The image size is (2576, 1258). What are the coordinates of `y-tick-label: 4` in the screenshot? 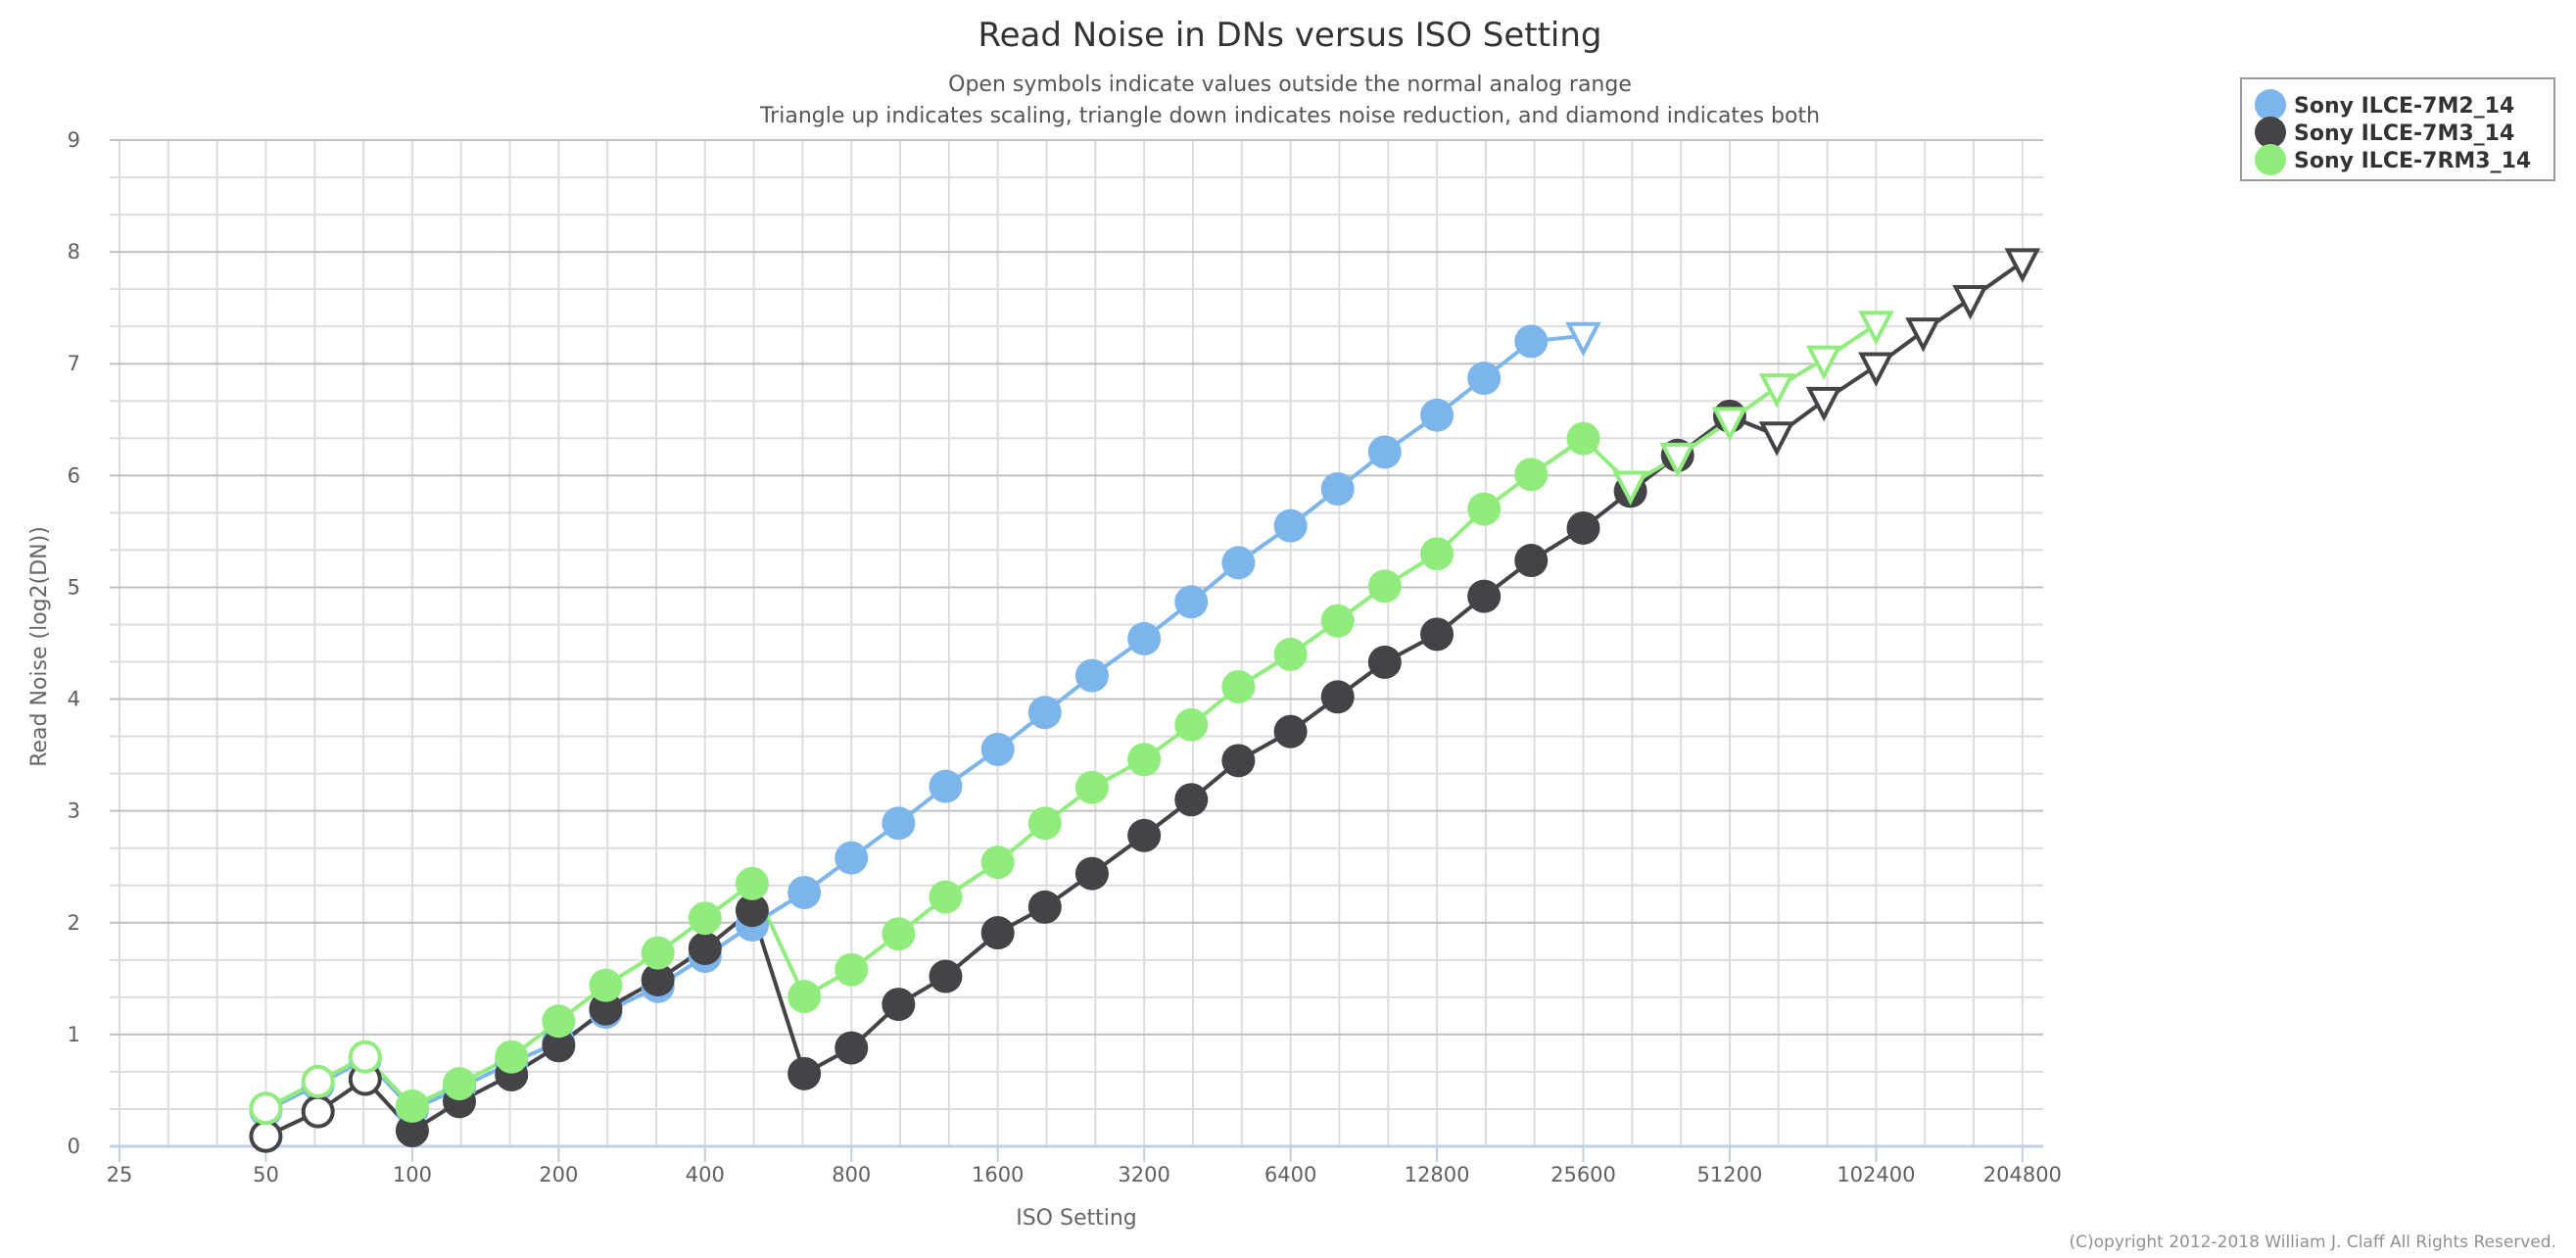 It's located at (74, 699).